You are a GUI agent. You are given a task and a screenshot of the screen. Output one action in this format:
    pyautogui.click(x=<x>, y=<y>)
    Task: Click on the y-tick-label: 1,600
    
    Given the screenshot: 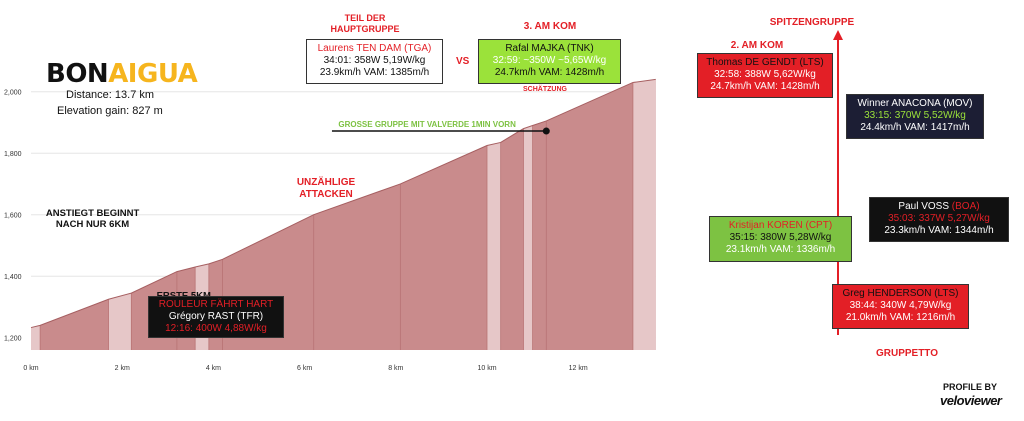 What is the action you would take?
    pyautogui.click(x=13, y=216)
    